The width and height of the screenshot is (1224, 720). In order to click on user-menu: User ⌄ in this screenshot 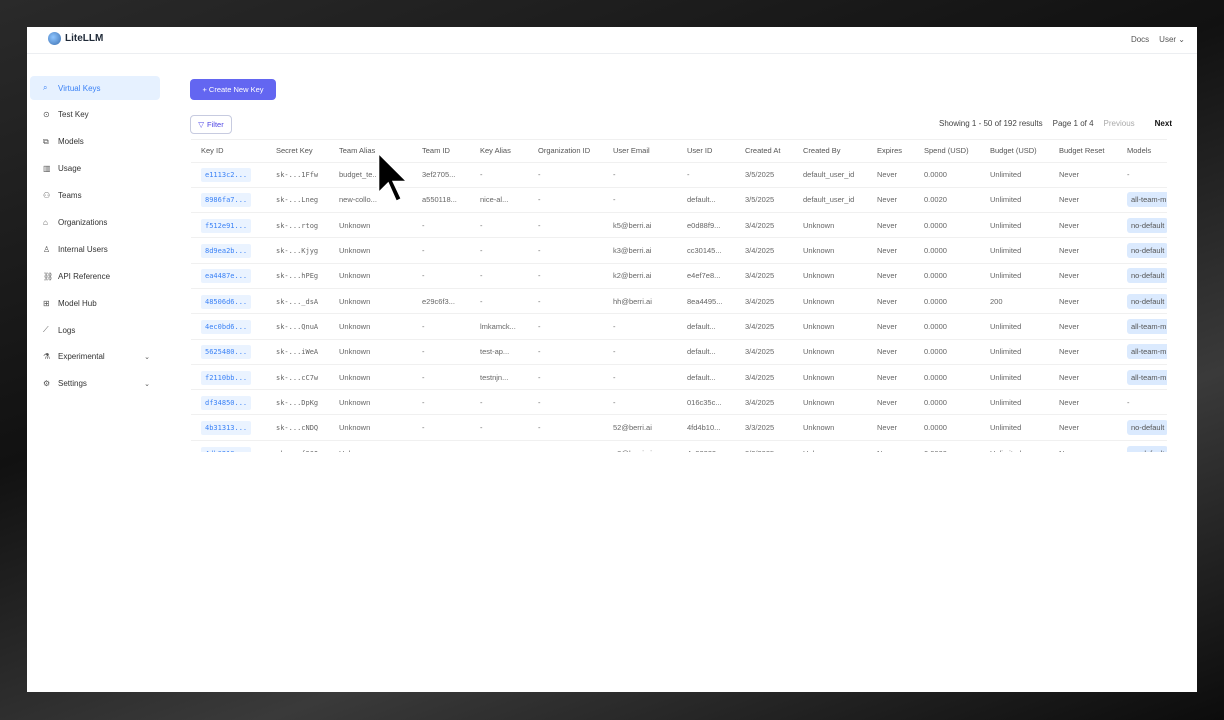, I will do `click(1172, 39)`.